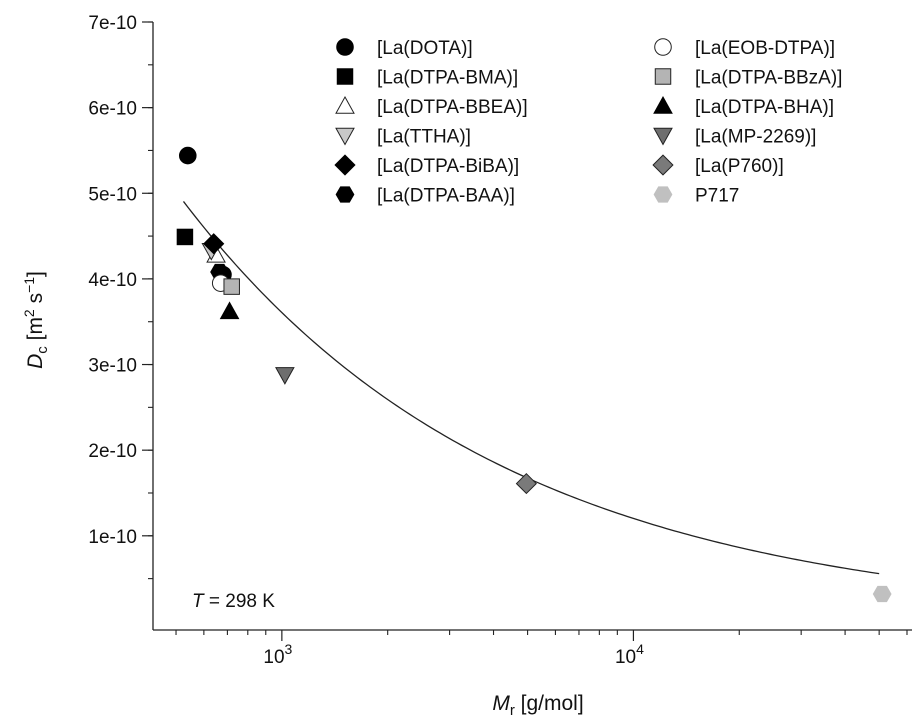 The height and width of the screenshot is (718, 922). Describe the element at coordinates (112, 109) in the screenshot. I see `y-tick-label: 6e-10` at that location.